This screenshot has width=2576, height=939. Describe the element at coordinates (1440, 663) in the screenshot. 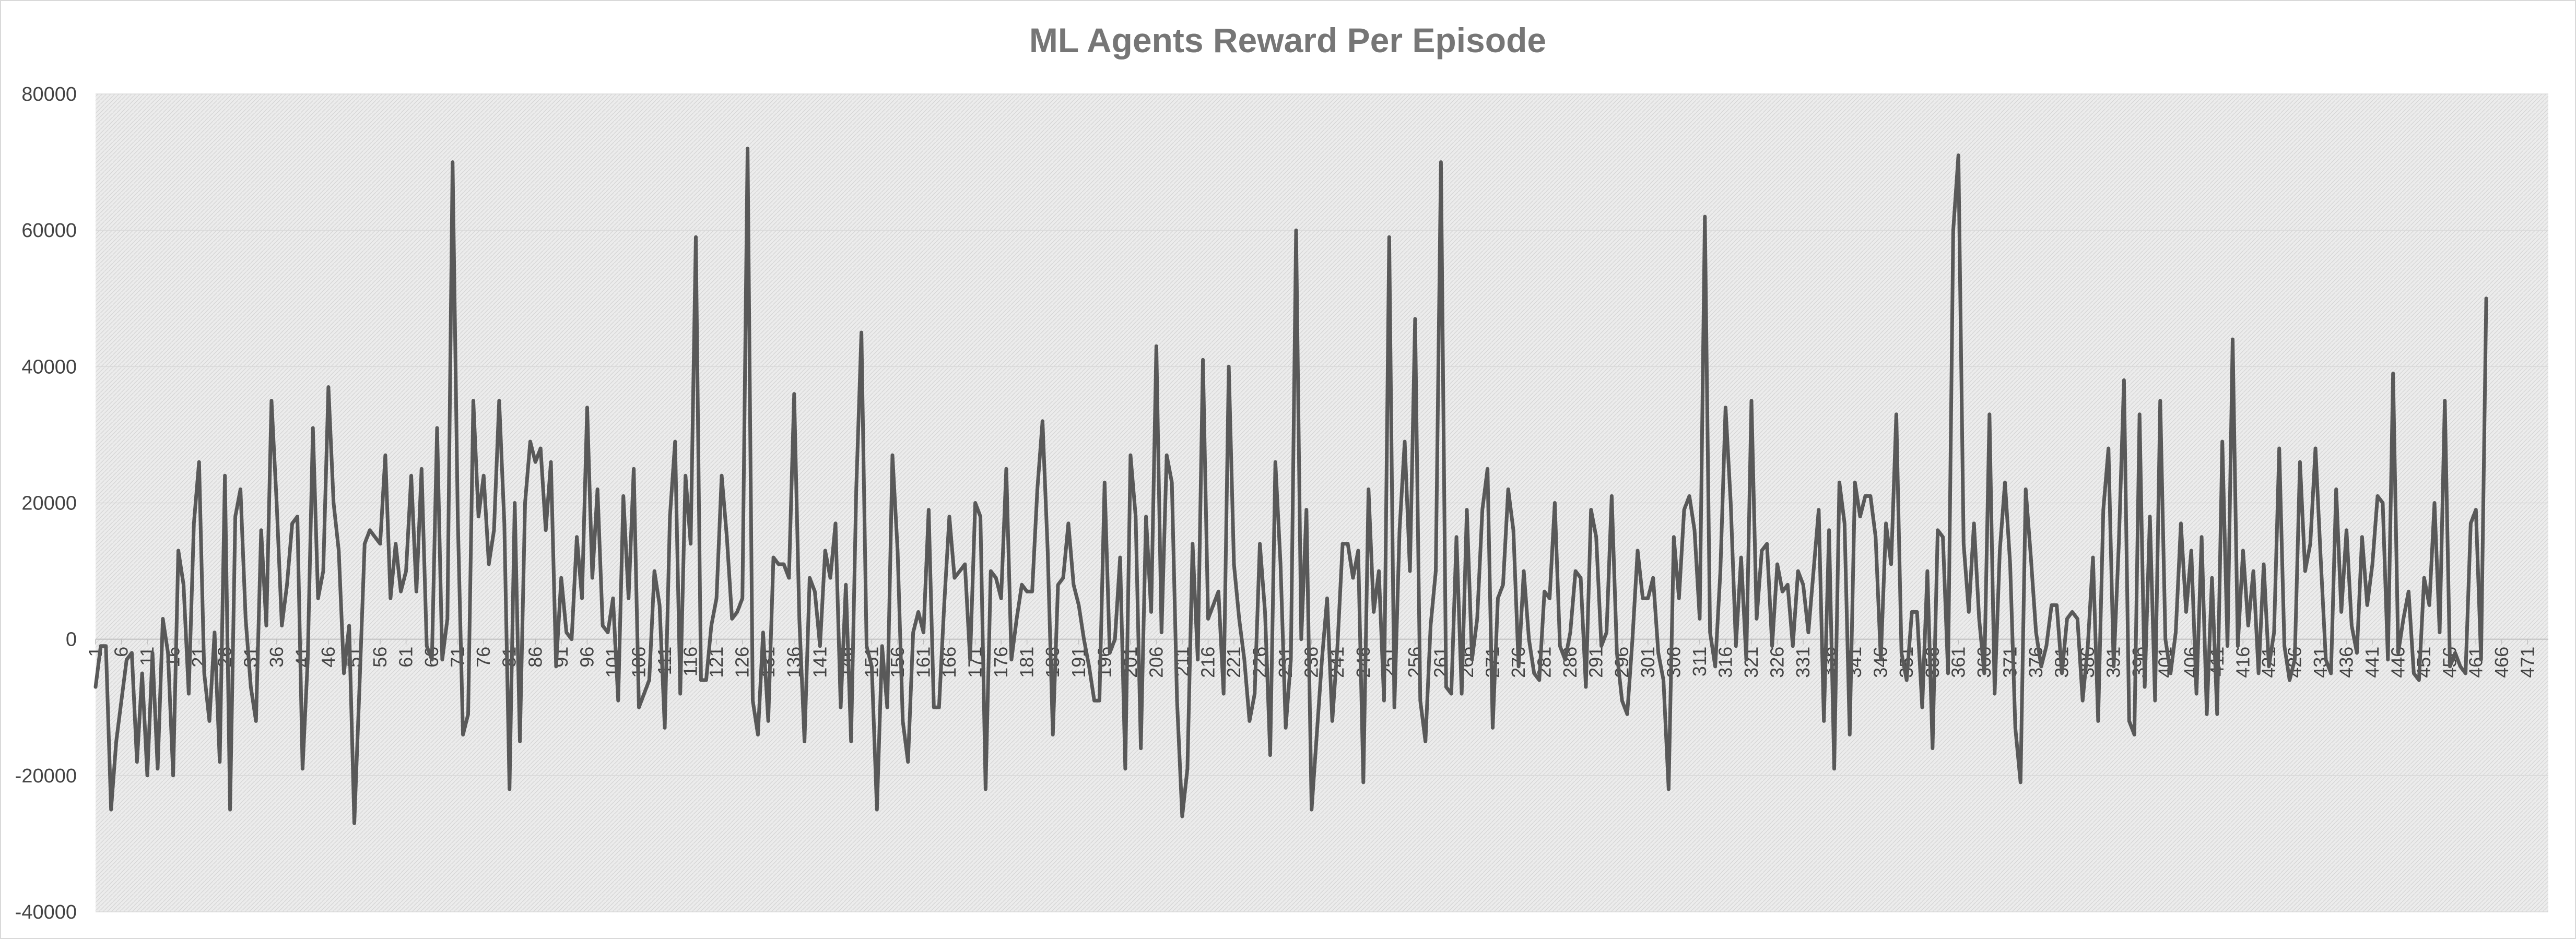

I see `x-tick-label: 261` at that location.